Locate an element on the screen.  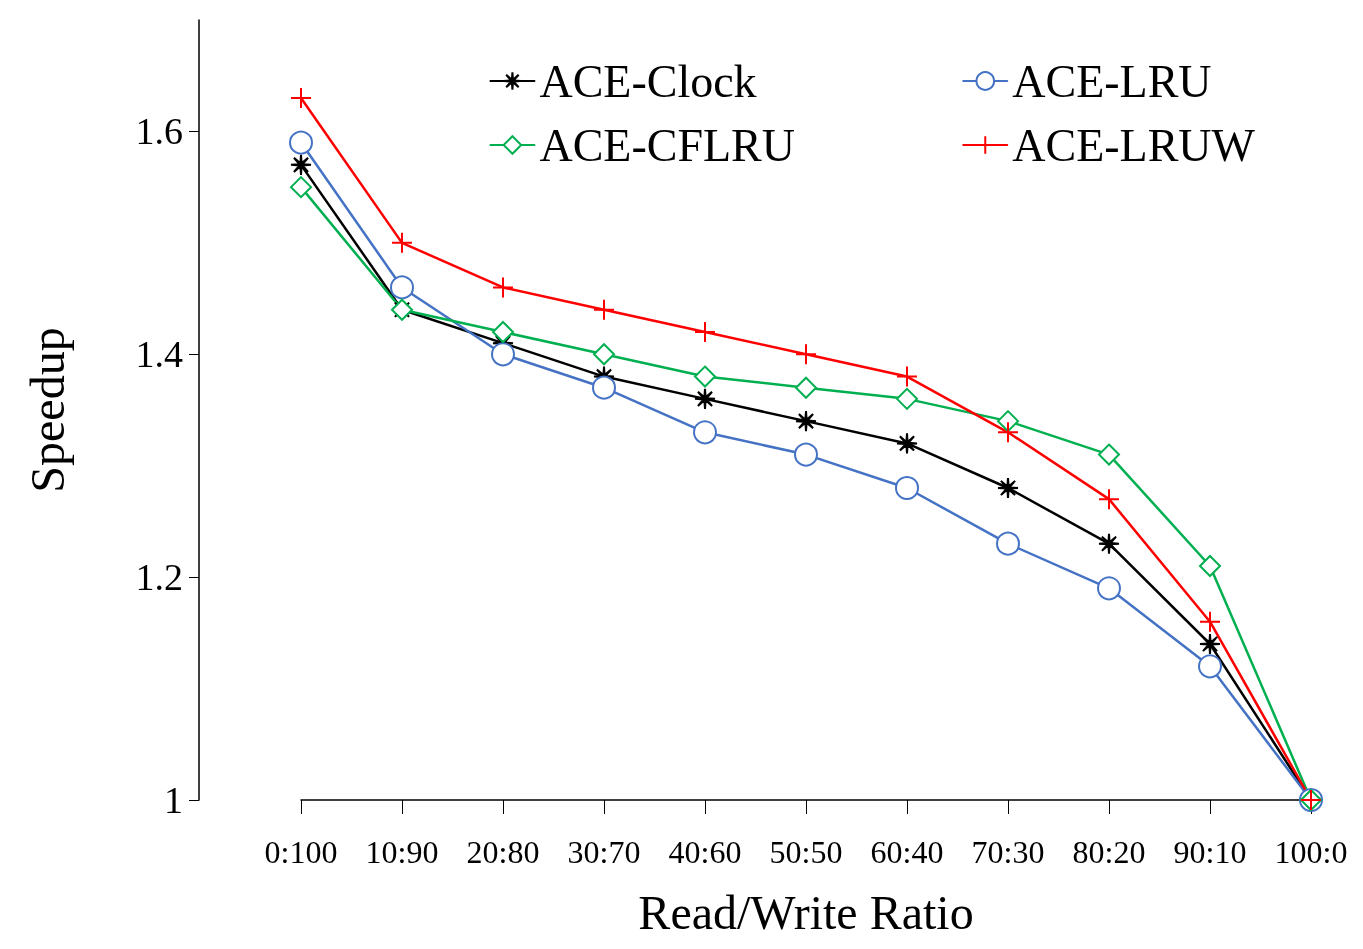
x-tick-label: 60:40 is located at coordinates (907, 852).